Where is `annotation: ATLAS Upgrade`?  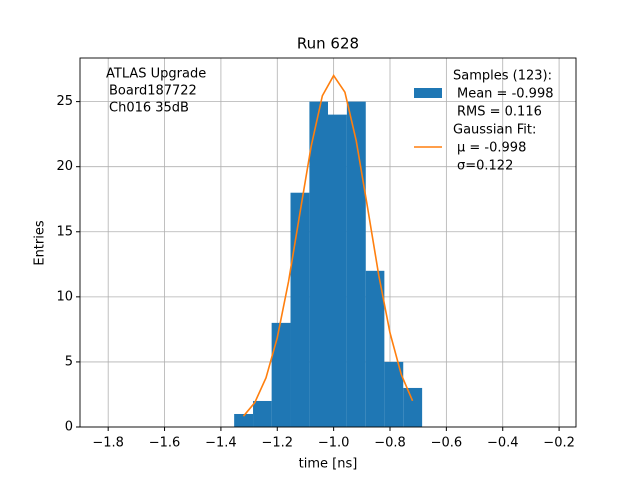 annotation: ATLAS Upgrade is located at coordinates (156, 74).